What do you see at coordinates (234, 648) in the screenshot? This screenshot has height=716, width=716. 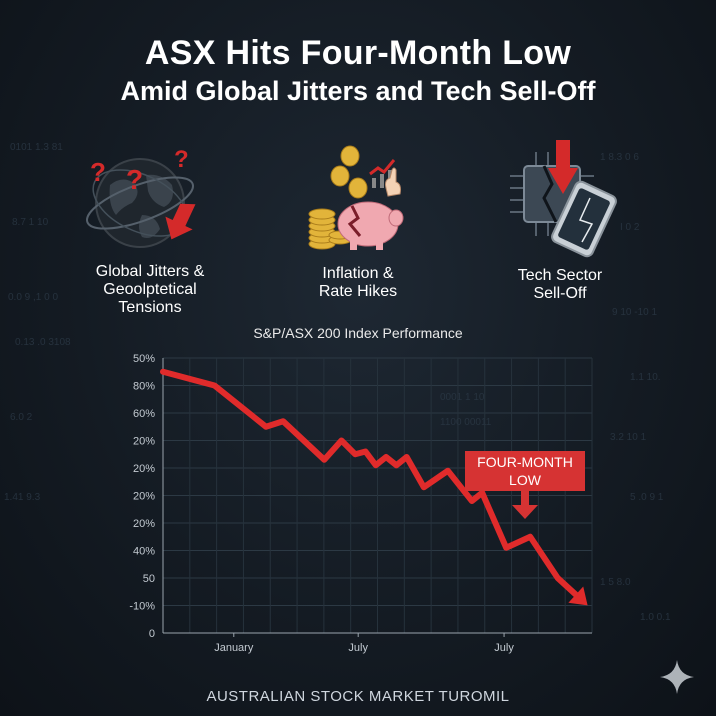 I see `x-tick-label: January` at bounding box center [234, 648].